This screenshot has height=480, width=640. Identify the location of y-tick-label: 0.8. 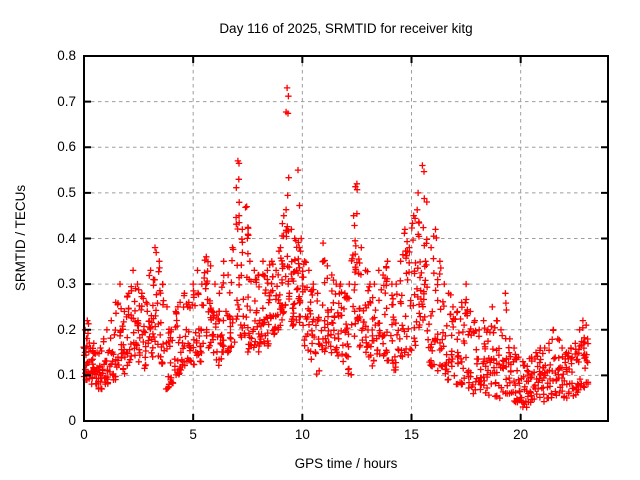
(66, 55).